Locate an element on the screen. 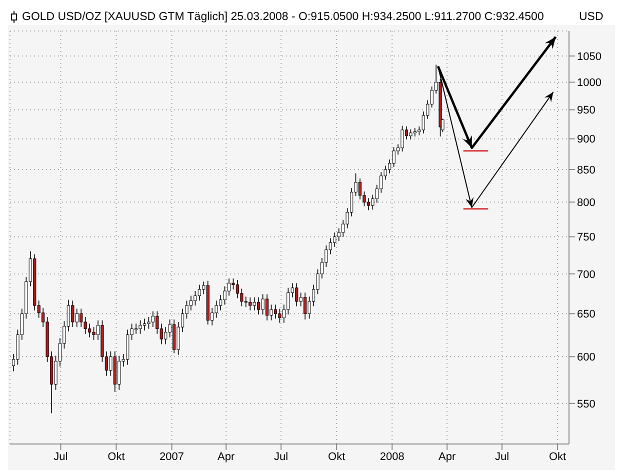 Image resolution: width=623 pixels, height=472 pixels. x-tick-label: 2008 is located at coordinates (392, 456).